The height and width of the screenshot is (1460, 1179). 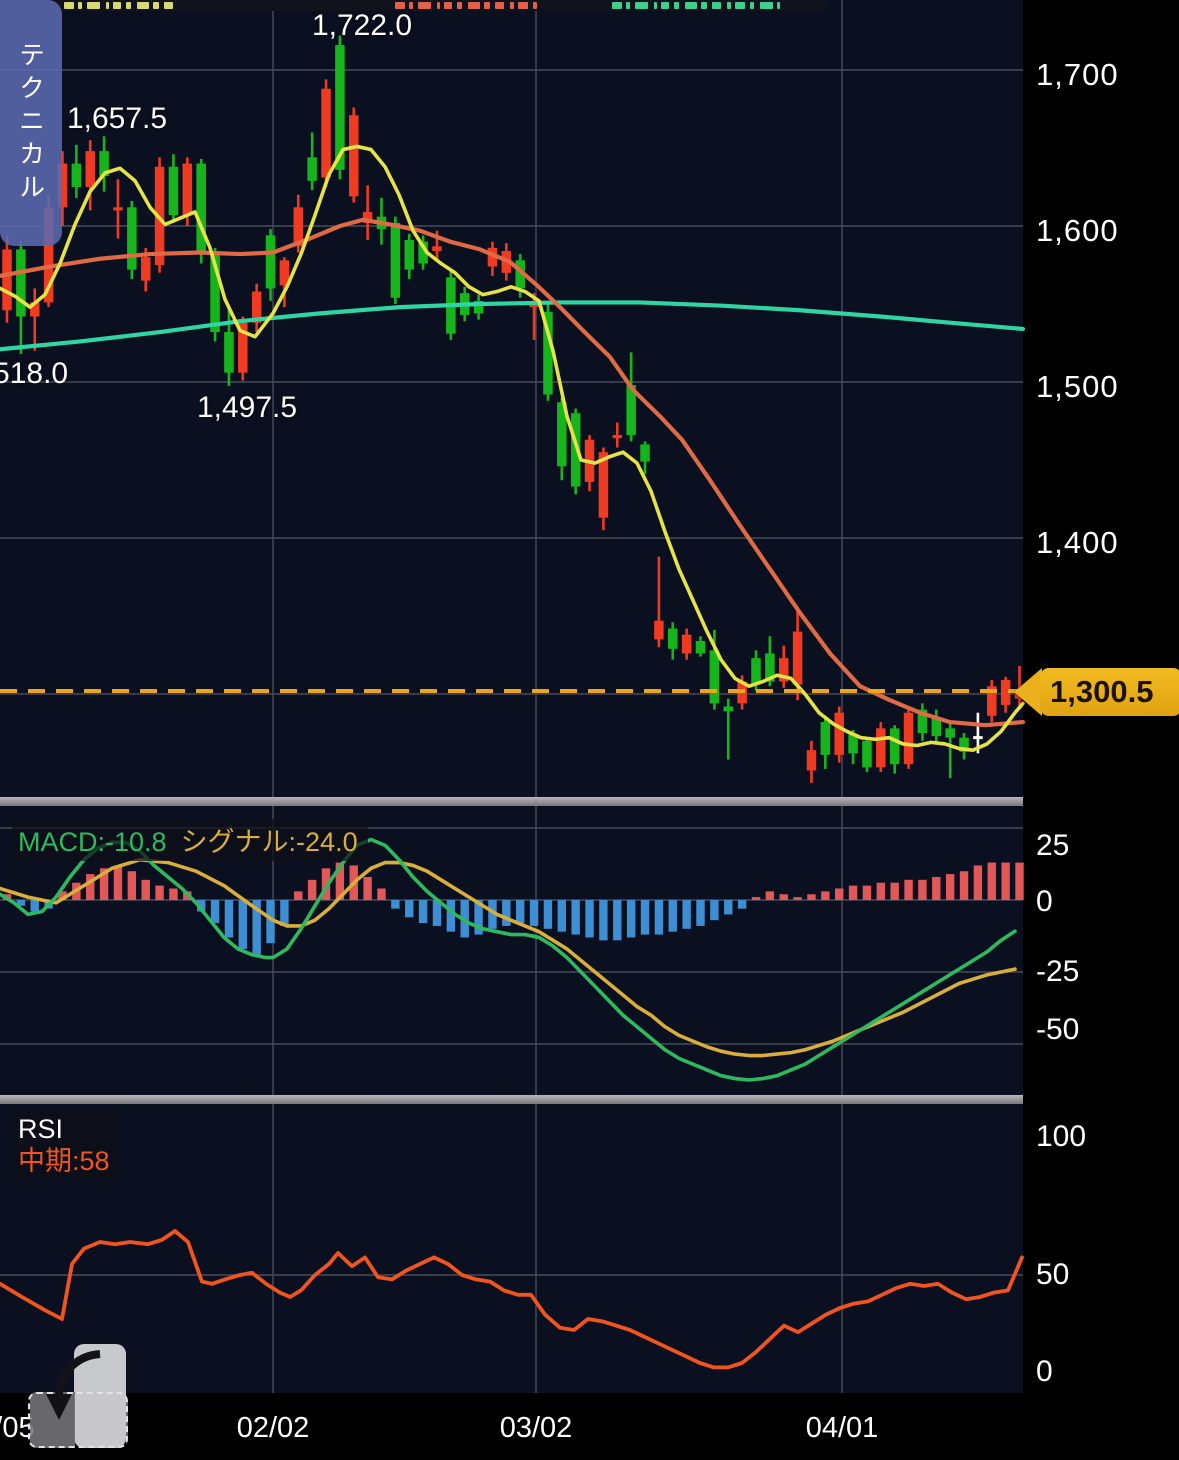 I want to click on macd-signal-label: シグナル:-24.0, so click(x=269, y=842).